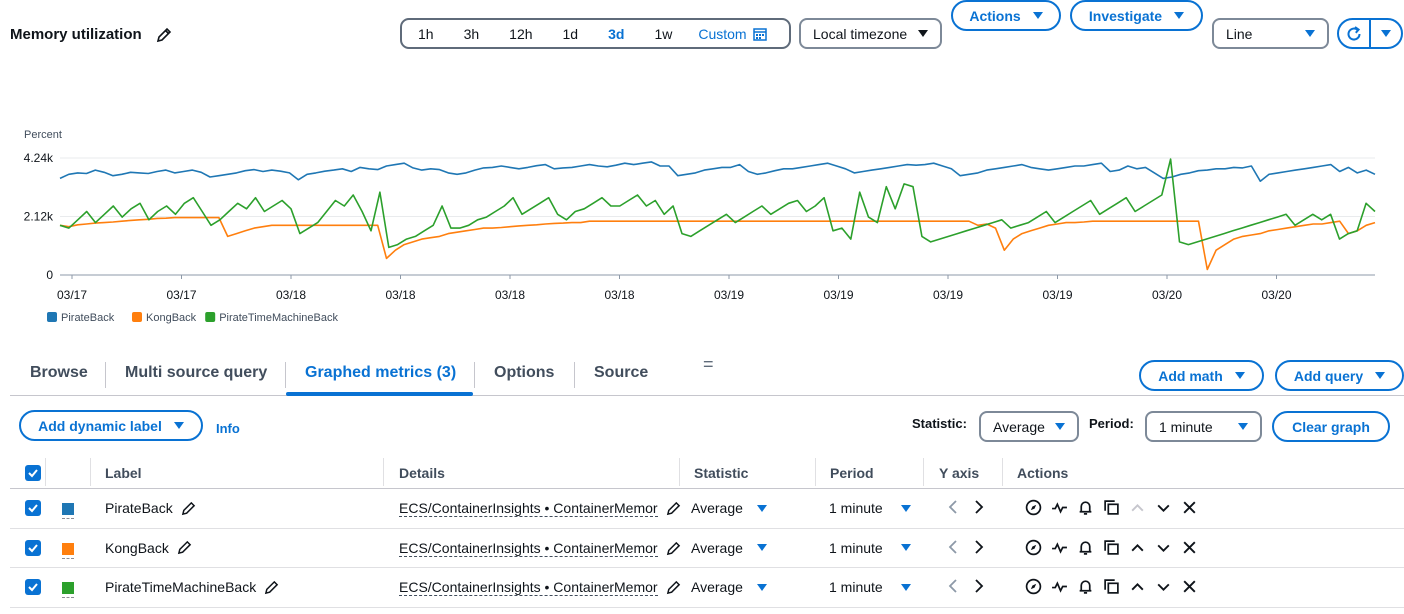  I want to click on legend-label: PirateTimeMachineBack, so click(278, 318).